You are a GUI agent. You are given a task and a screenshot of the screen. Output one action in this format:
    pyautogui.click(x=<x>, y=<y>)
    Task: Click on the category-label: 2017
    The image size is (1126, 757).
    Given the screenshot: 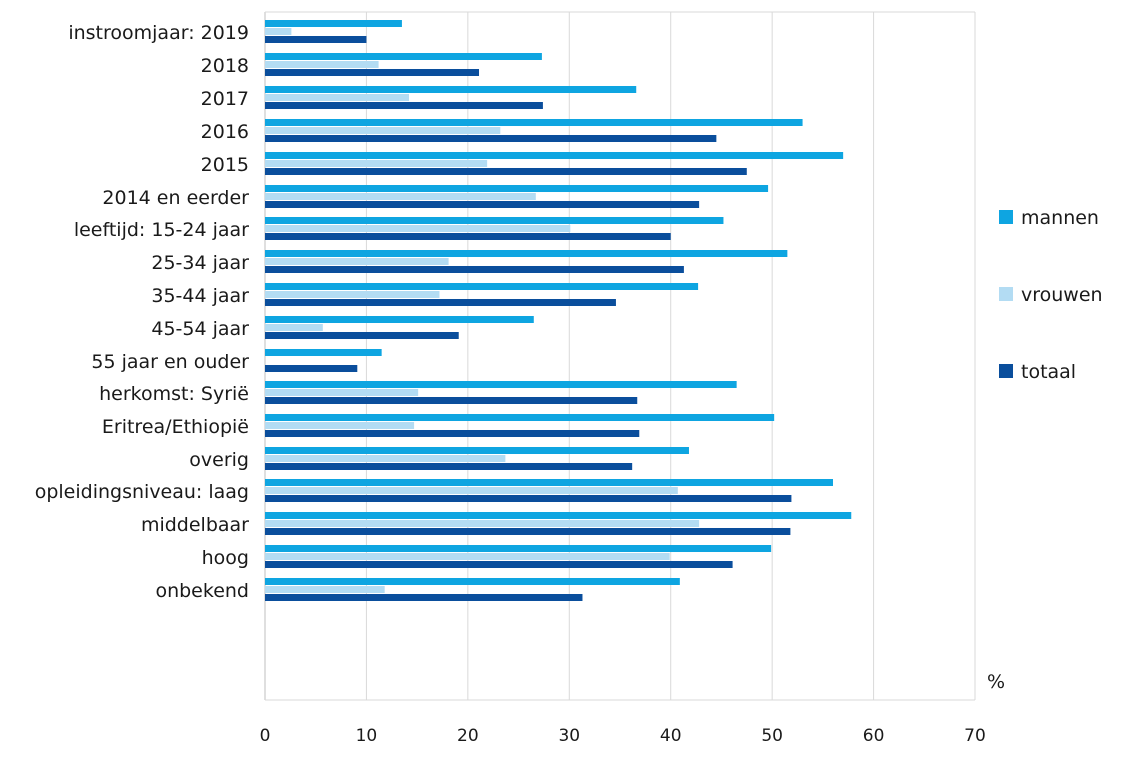 What is the action you would take?
    pyautogui.click(x=225, y=99)
    